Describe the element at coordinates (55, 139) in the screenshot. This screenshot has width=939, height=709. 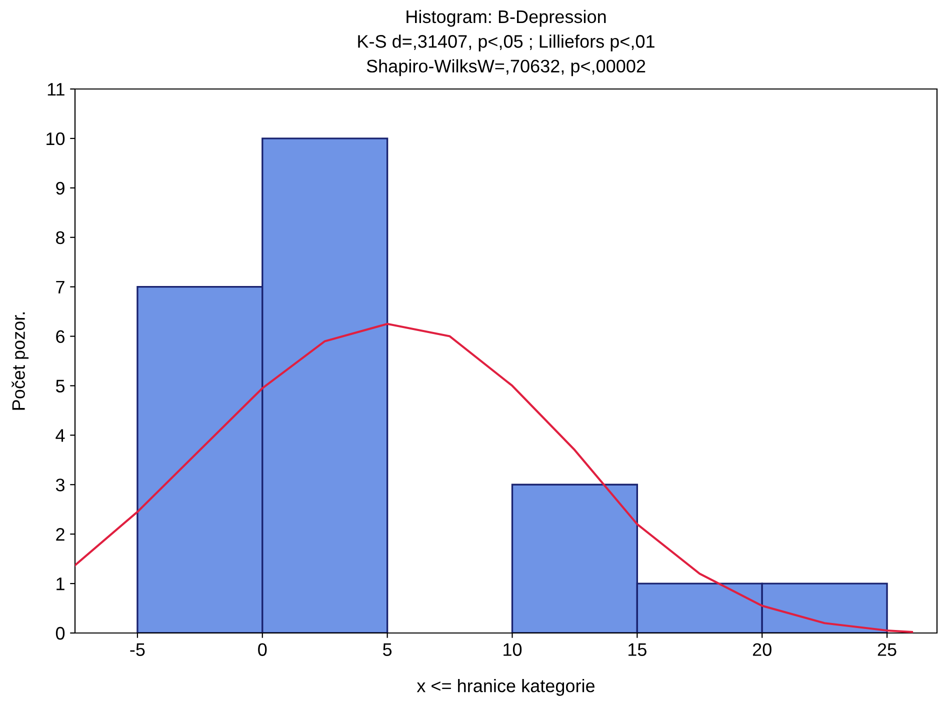
I see `y-tick-label: 10` at that location.